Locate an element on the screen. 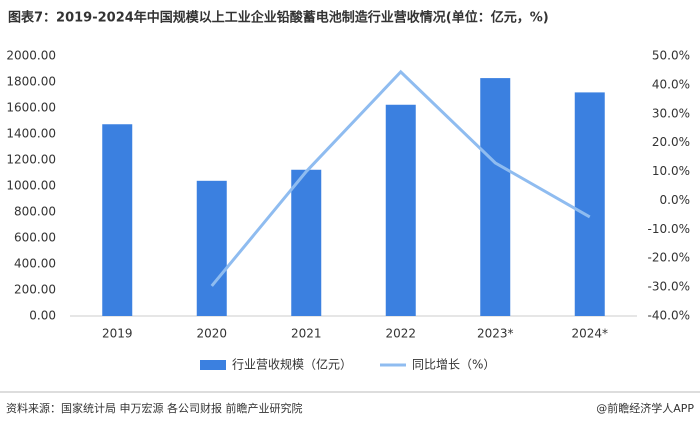 Image resolution: width=700 pixels, height=429 pixels. credit: @前瞻经济学人APP is located at coordinates (645, 408).